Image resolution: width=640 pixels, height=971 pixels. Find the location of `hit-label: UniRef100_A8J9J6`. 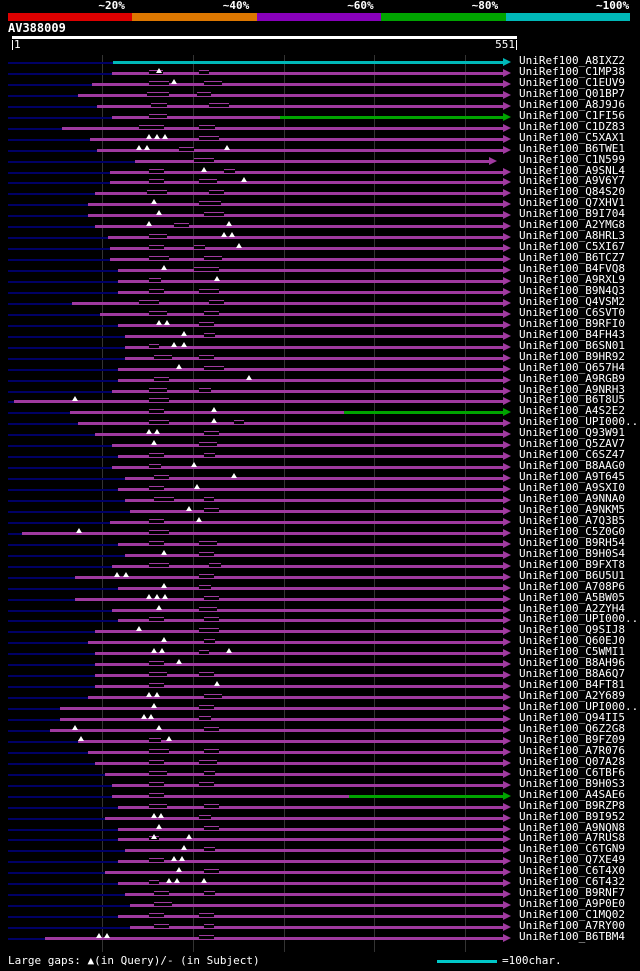

hit-label: UniRef100_A8J9J6 is located at coordinates (572, 104).